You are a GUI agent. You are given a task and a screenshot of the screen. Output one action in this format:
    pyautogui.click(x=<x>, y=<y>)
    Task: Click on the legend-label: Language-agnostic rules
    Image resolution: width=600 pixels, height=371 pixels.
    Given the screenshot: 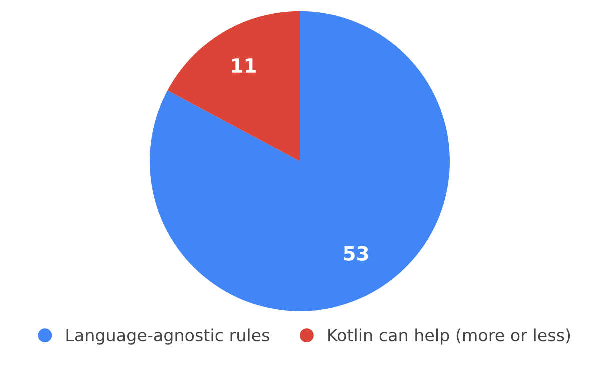 What is the action you would take?
    pyautogui.click(x=168, y=336)
    